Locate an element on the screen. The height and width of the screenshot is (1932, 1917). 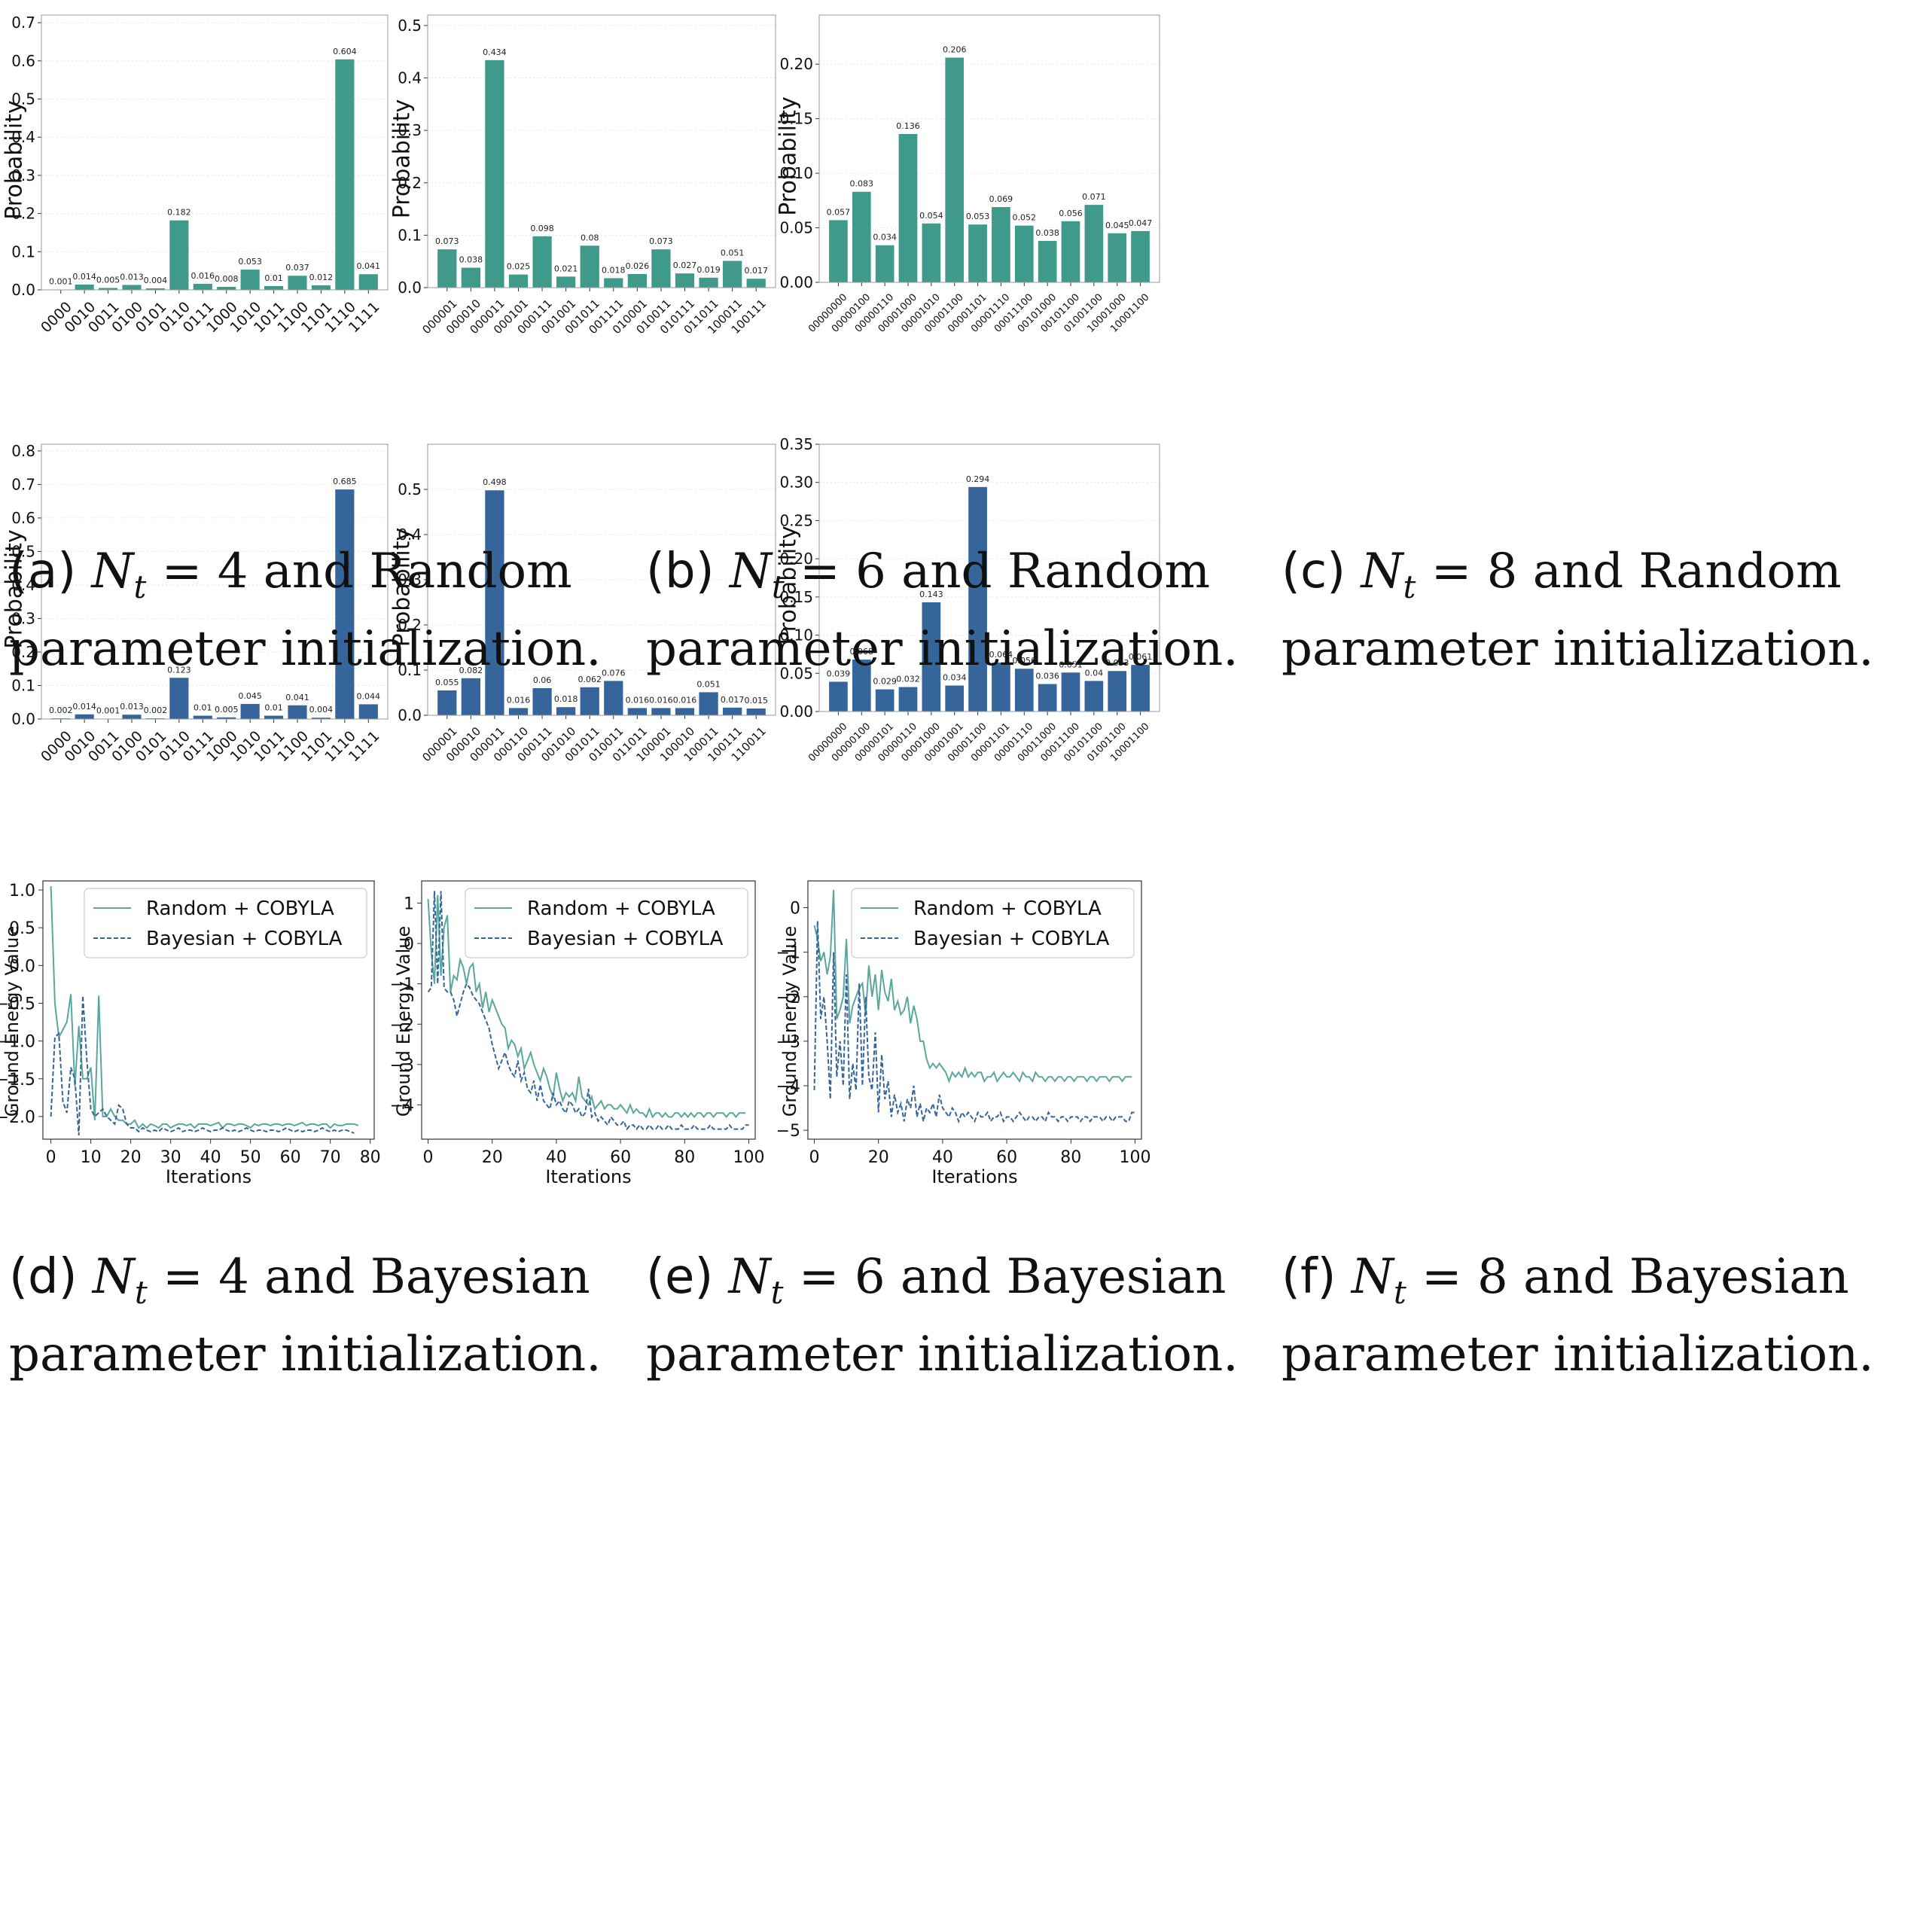
data-label: 0.021 is located at coordinates (566, 268).